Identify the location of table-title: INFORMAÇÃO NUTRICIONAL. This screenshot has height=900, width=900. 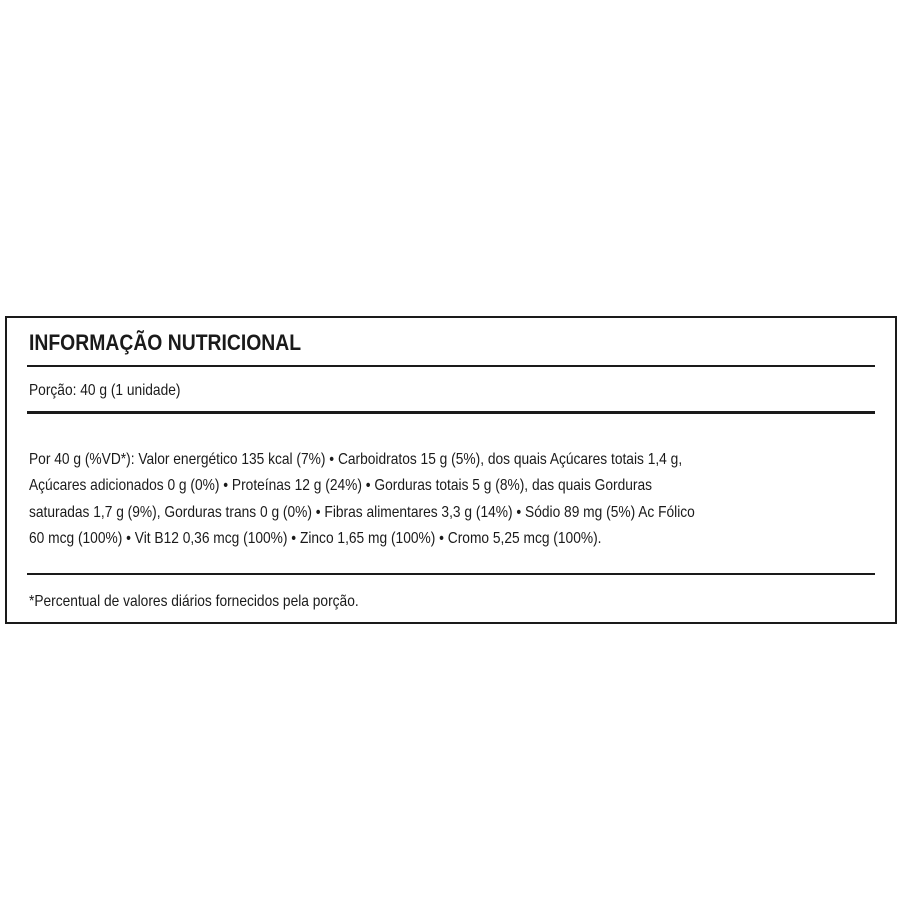
(165, 342).